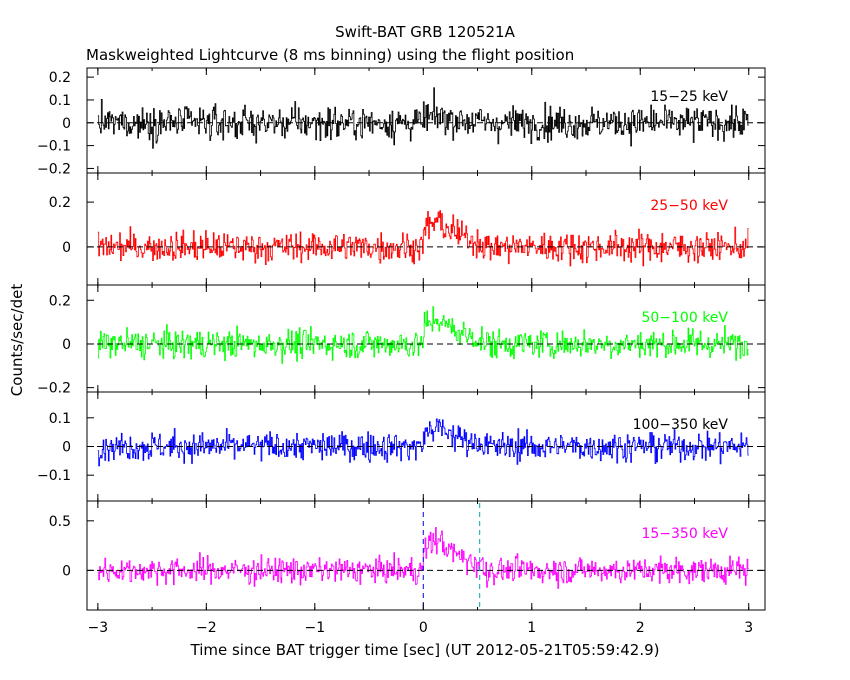 This screenshot has width=850, height=680. Describe the element at coordinates (314, 628) in the screenshot. I see `x-tick-label: −1` at that location.